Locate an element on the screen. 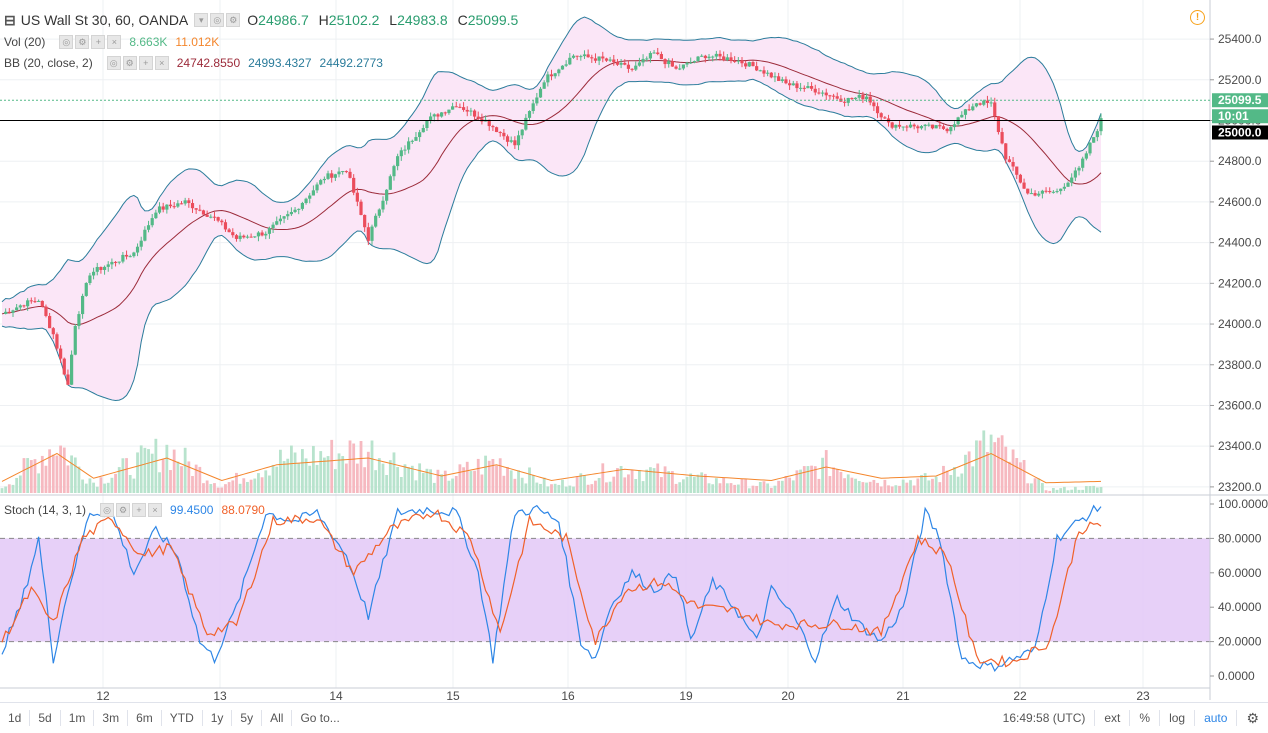 The height and width of the screenshot is (733, 1268). timeframe-ytd: YTD is located at coordinates (182, 718).